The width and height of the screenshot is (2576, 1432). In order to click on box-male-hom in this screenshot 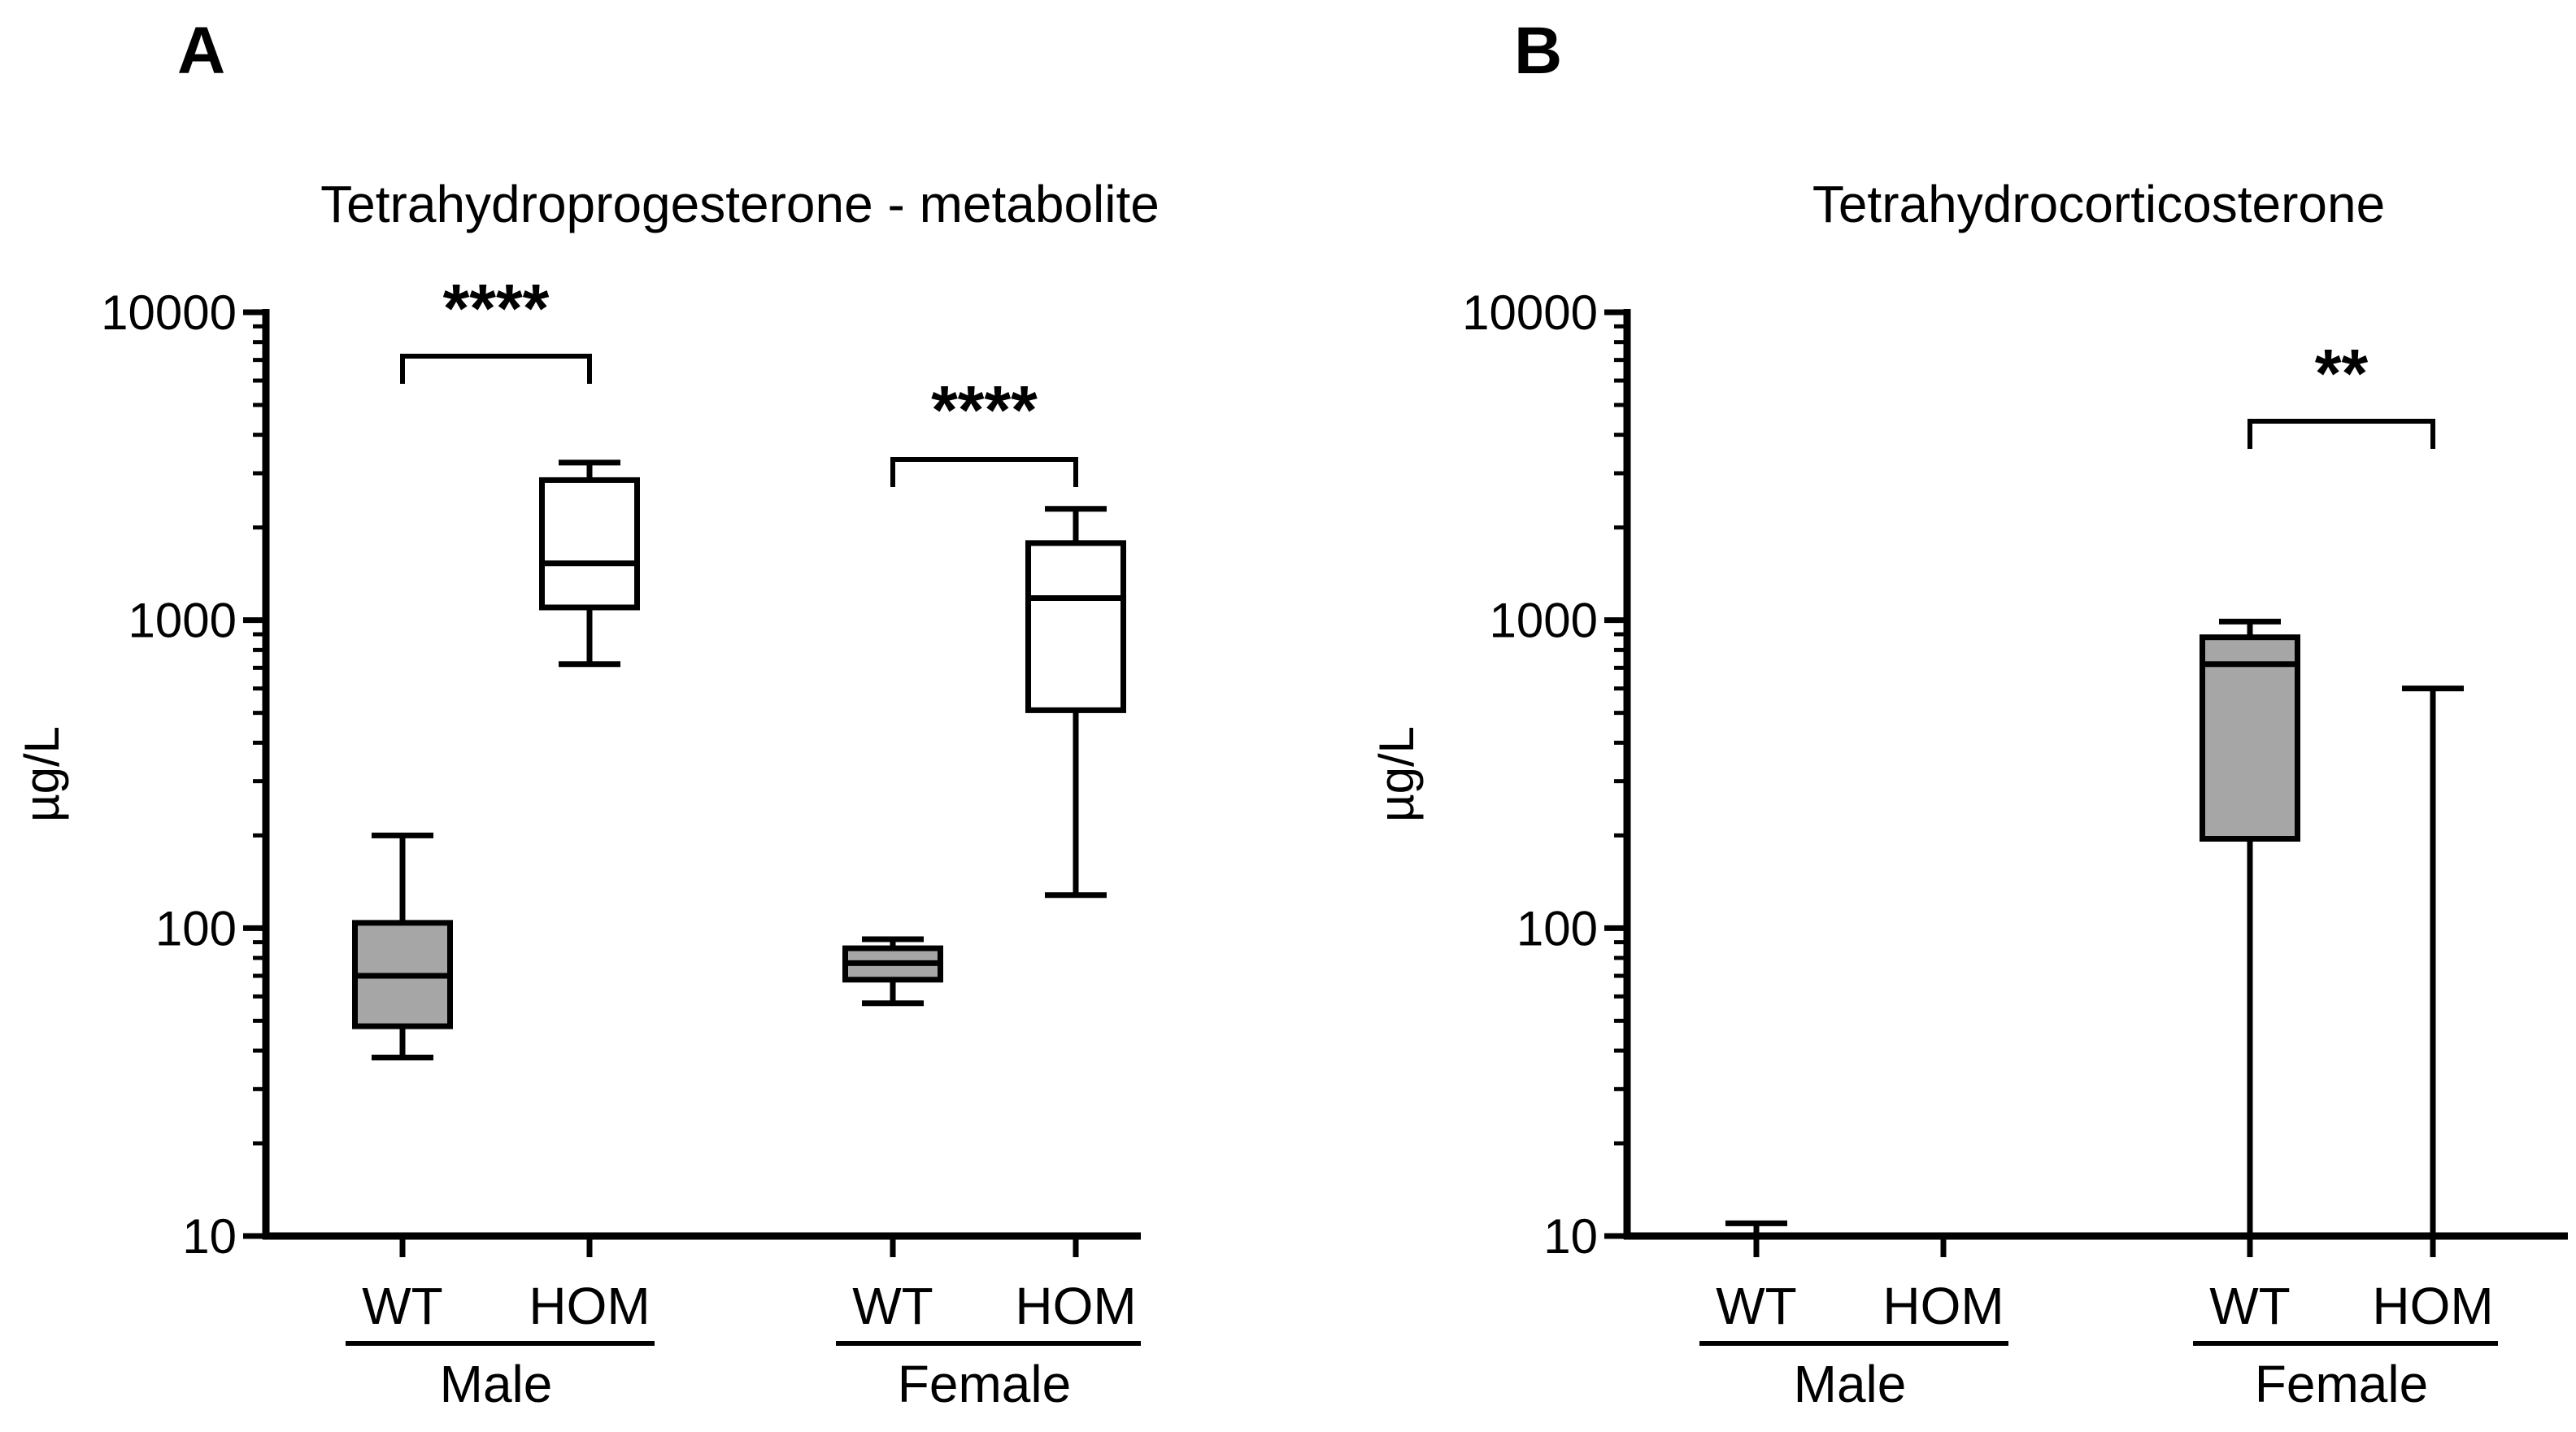, I will do `click(589, 563)`.